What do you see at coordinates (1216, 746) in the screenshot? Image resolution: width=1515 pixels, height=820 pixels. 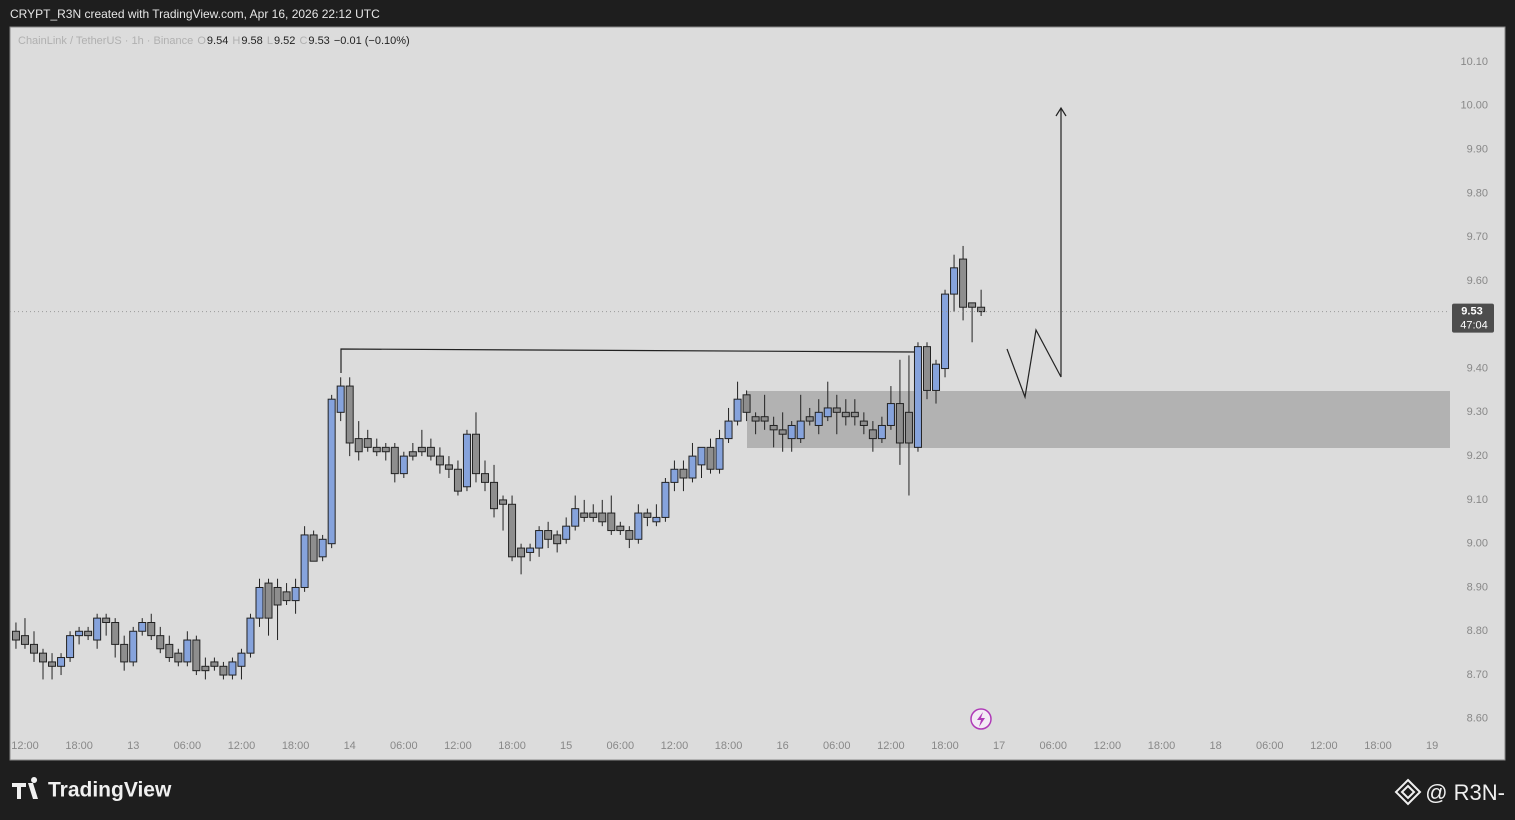 I see `x-tick-label: 18` at bounding box center [1216, 746].